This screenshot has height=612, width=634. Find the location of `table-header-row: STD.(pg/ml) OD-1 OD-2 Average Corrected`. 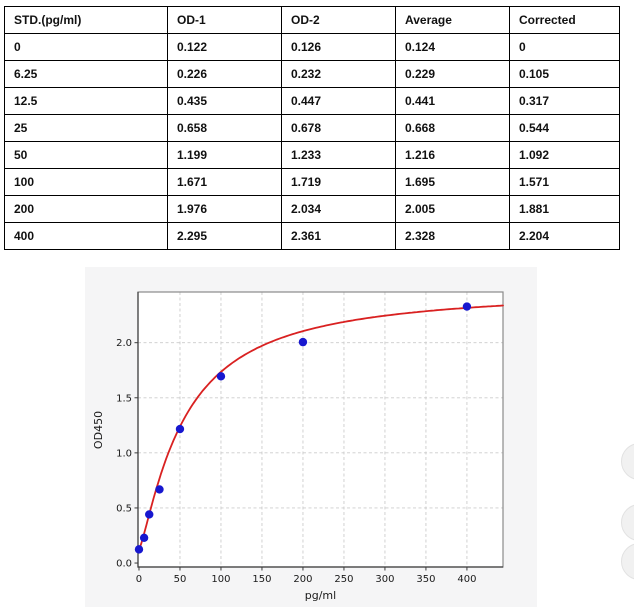

table-header-row: STD.(pg/ml) OD-1 OD-2 Average Corrected is located at coordinates (312, 20).